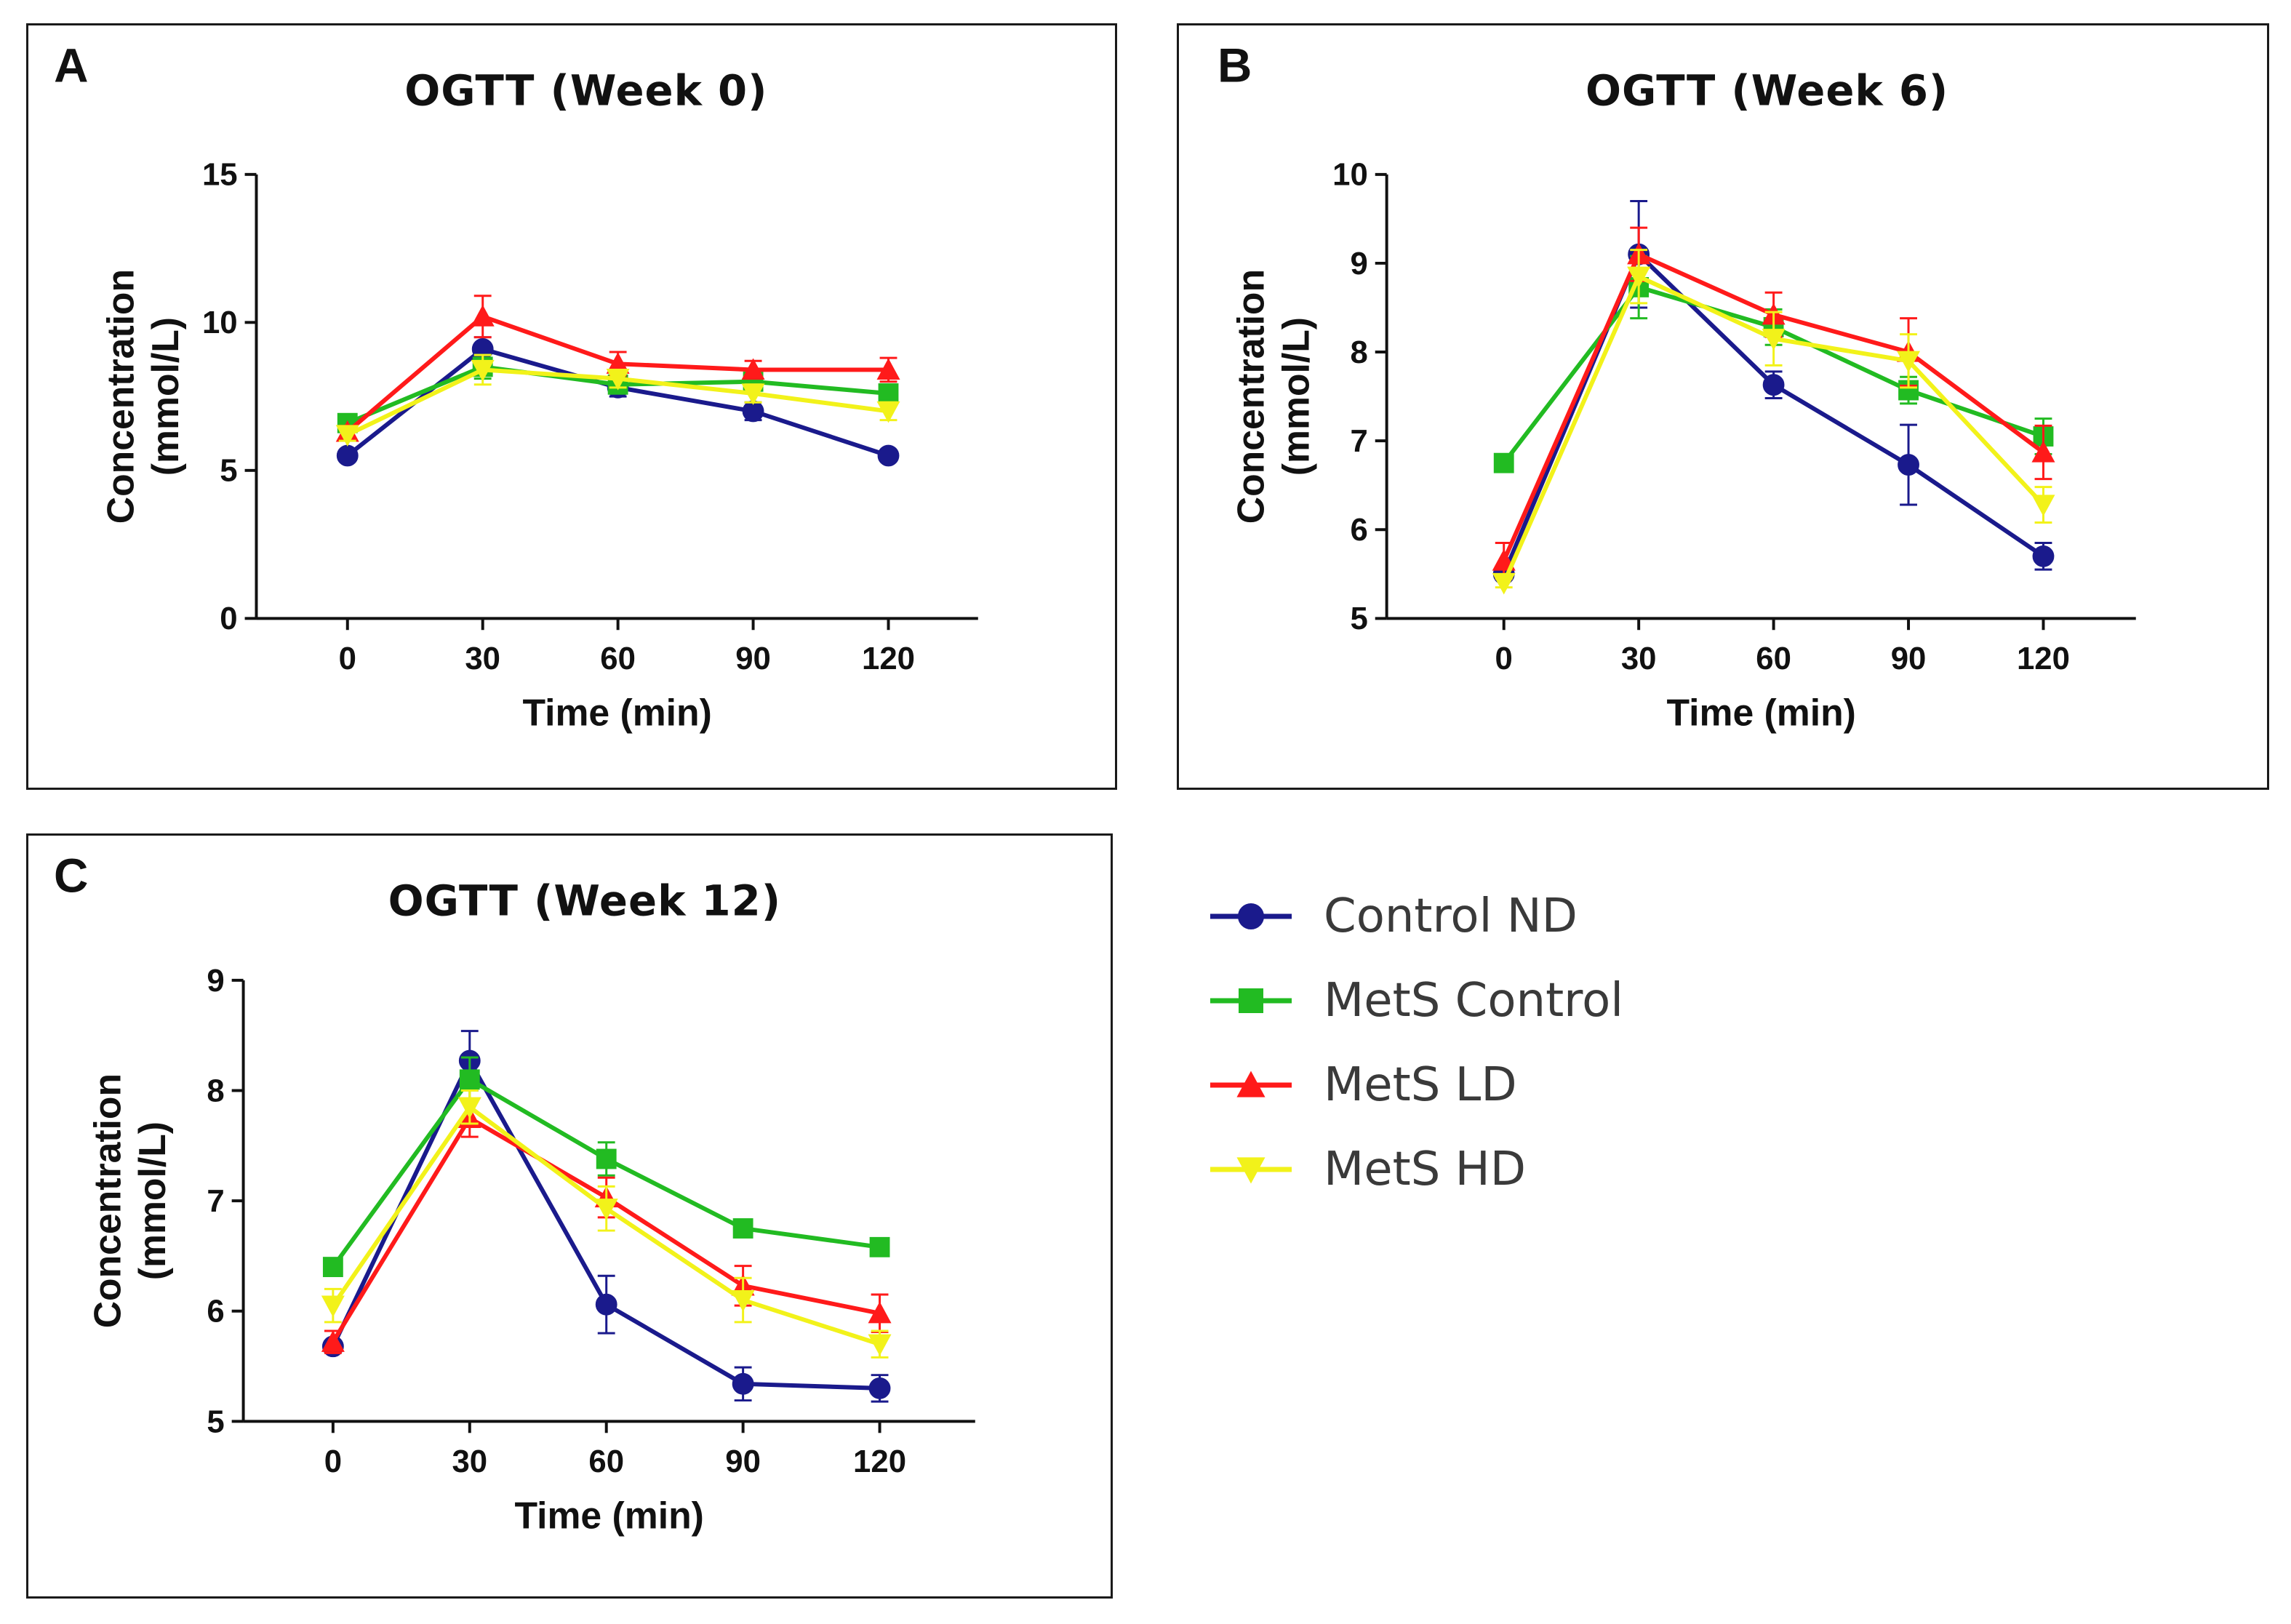  What do you see at coordinates (1473, 1001) in the screenshot?
I see `legend-label: MetS Control` at bounding box center [1473, 1001].